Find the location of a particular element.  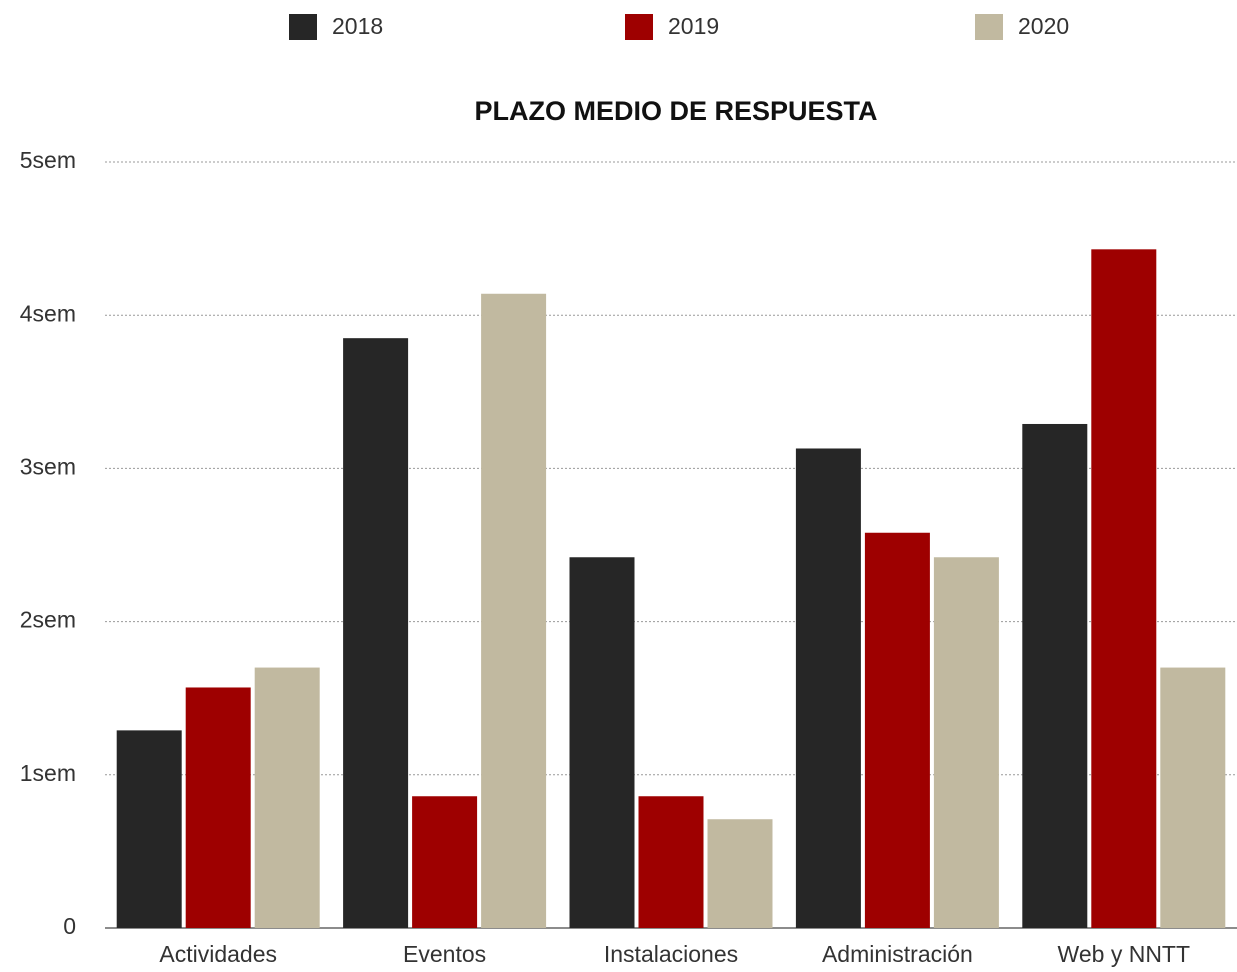

x-tick-label: Actividades is located at coordinates (218, 954).